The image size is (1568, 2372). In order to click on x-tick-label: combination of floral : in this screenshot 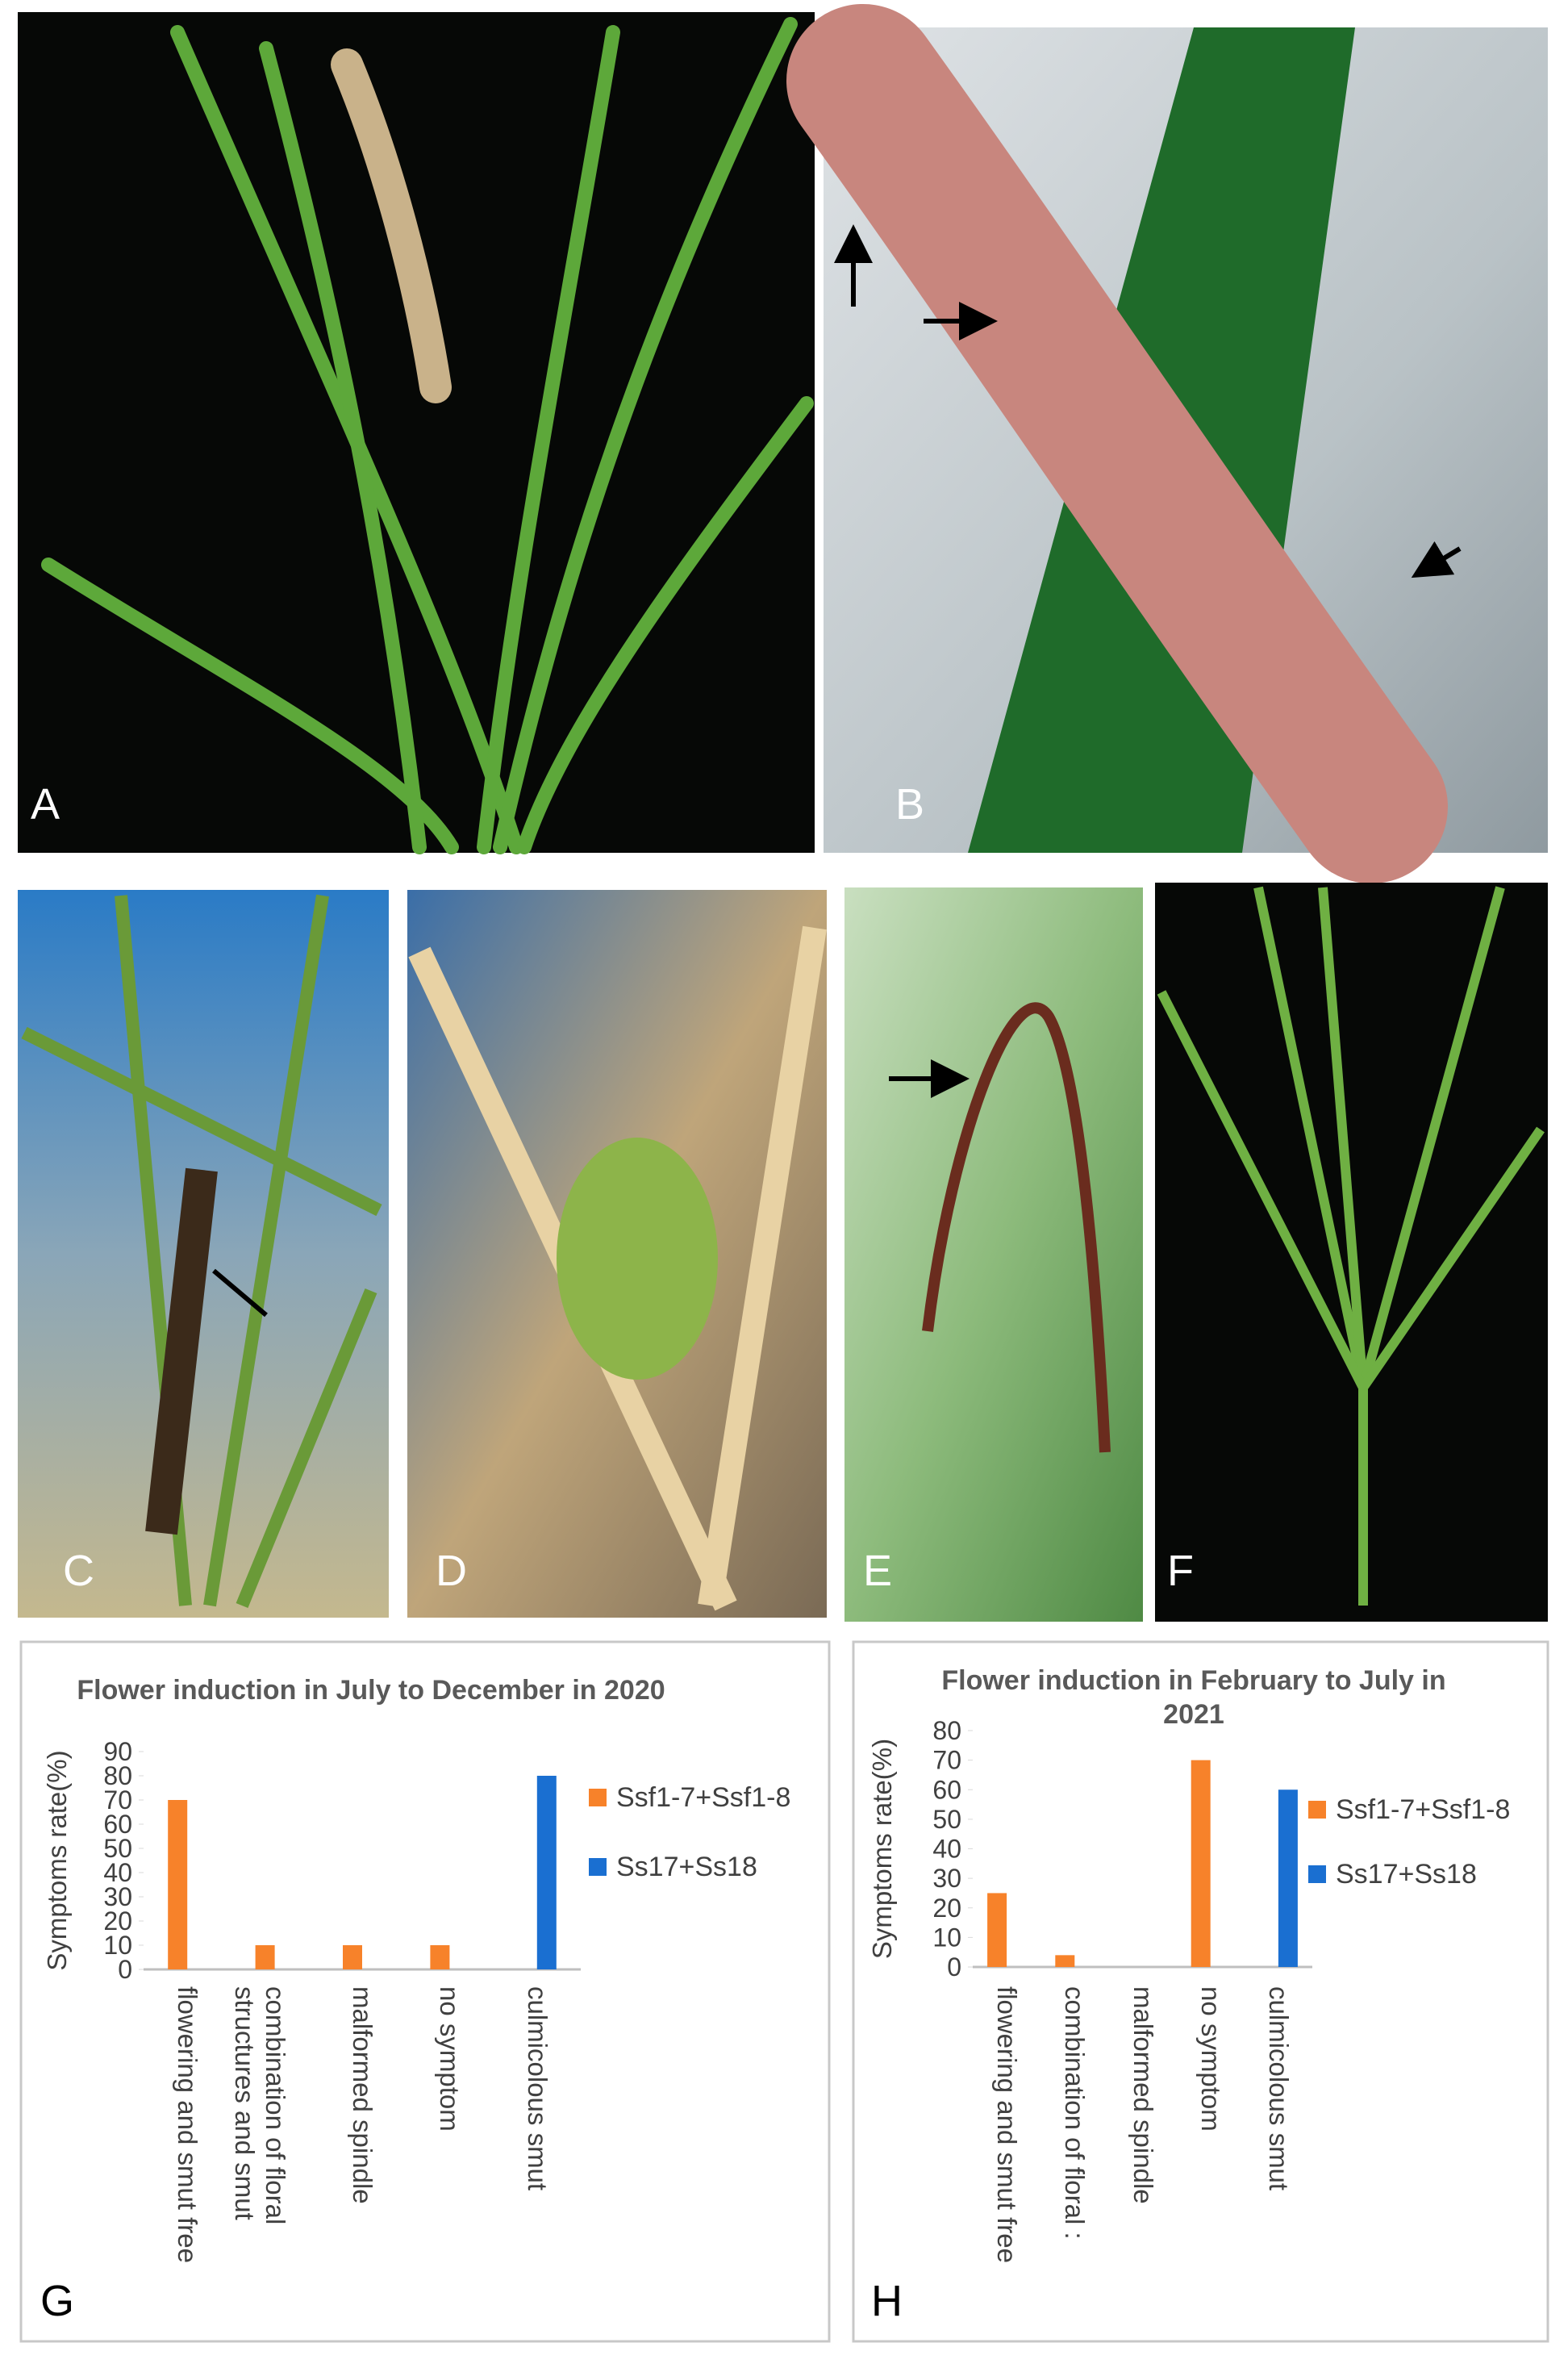, I will do `click(1075, 2113)`.